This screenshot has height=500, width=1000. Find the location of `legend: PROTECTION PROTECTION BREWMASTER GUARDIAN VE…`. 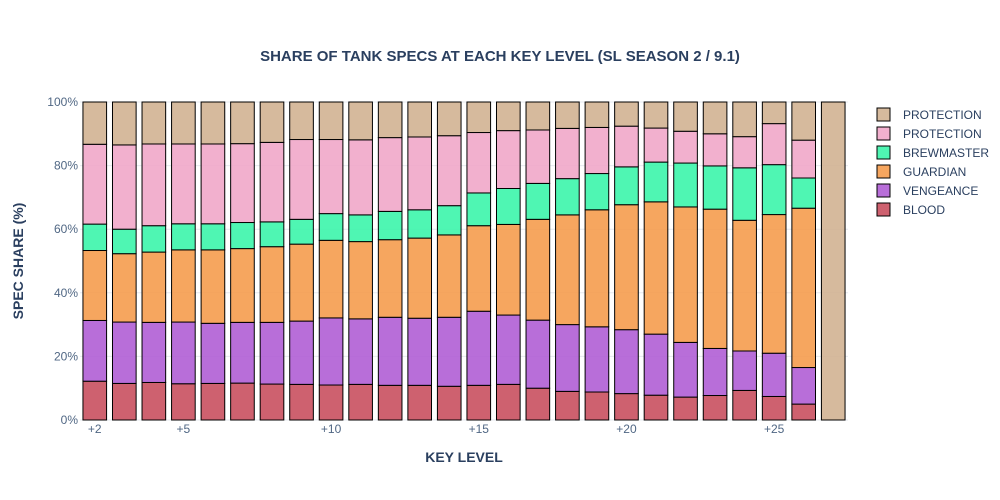

legend: PROTECTION PROTECTION BREWMASTER GUARDIAN VE… is located at coordinates (932, 162).